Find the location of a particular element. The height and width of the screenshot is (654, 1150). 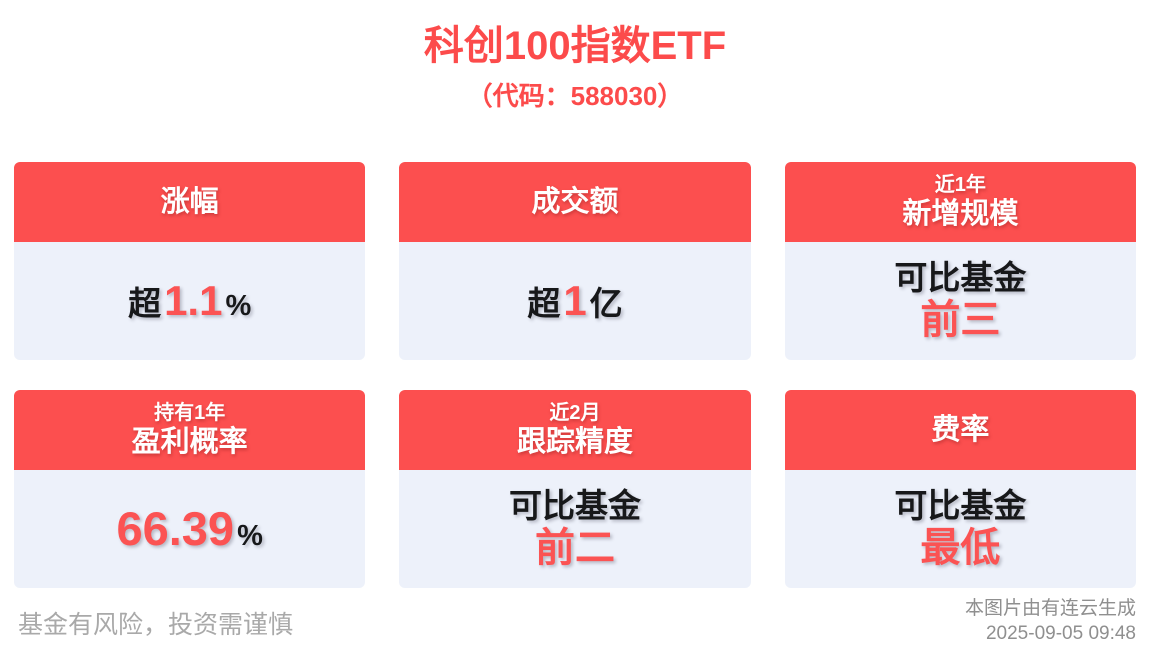

card-header: 成交额 is located at coordinates (575, 202).